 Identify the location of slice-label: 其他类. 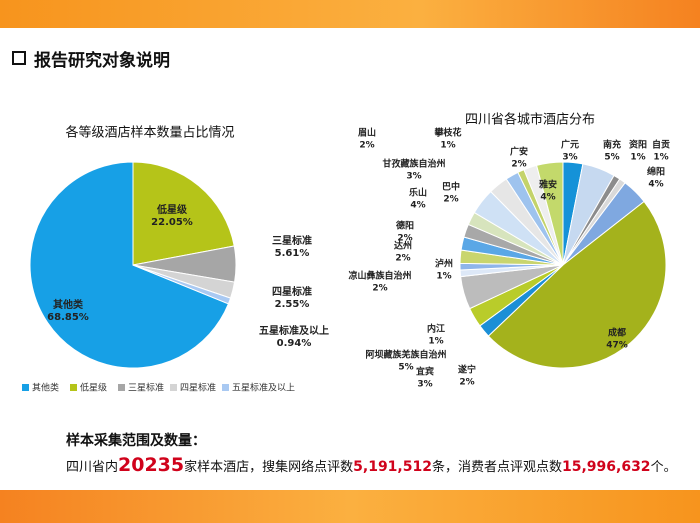
(68, 304).